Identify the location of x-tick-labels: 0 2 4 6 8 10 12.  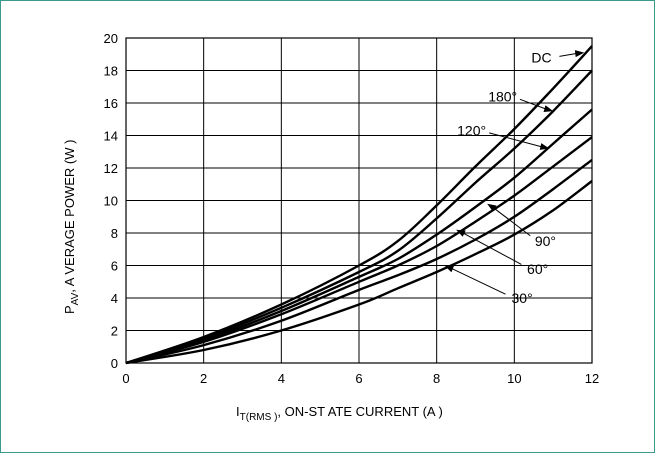
(360, 378).